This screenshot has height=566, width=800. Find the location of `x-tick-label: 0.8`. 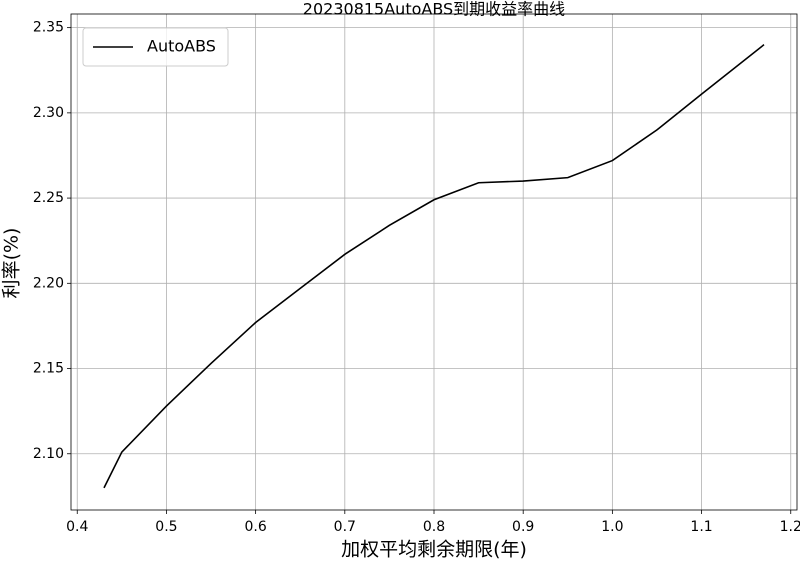

x-tick-label: 0.8 is located at coordinates (434, 527).